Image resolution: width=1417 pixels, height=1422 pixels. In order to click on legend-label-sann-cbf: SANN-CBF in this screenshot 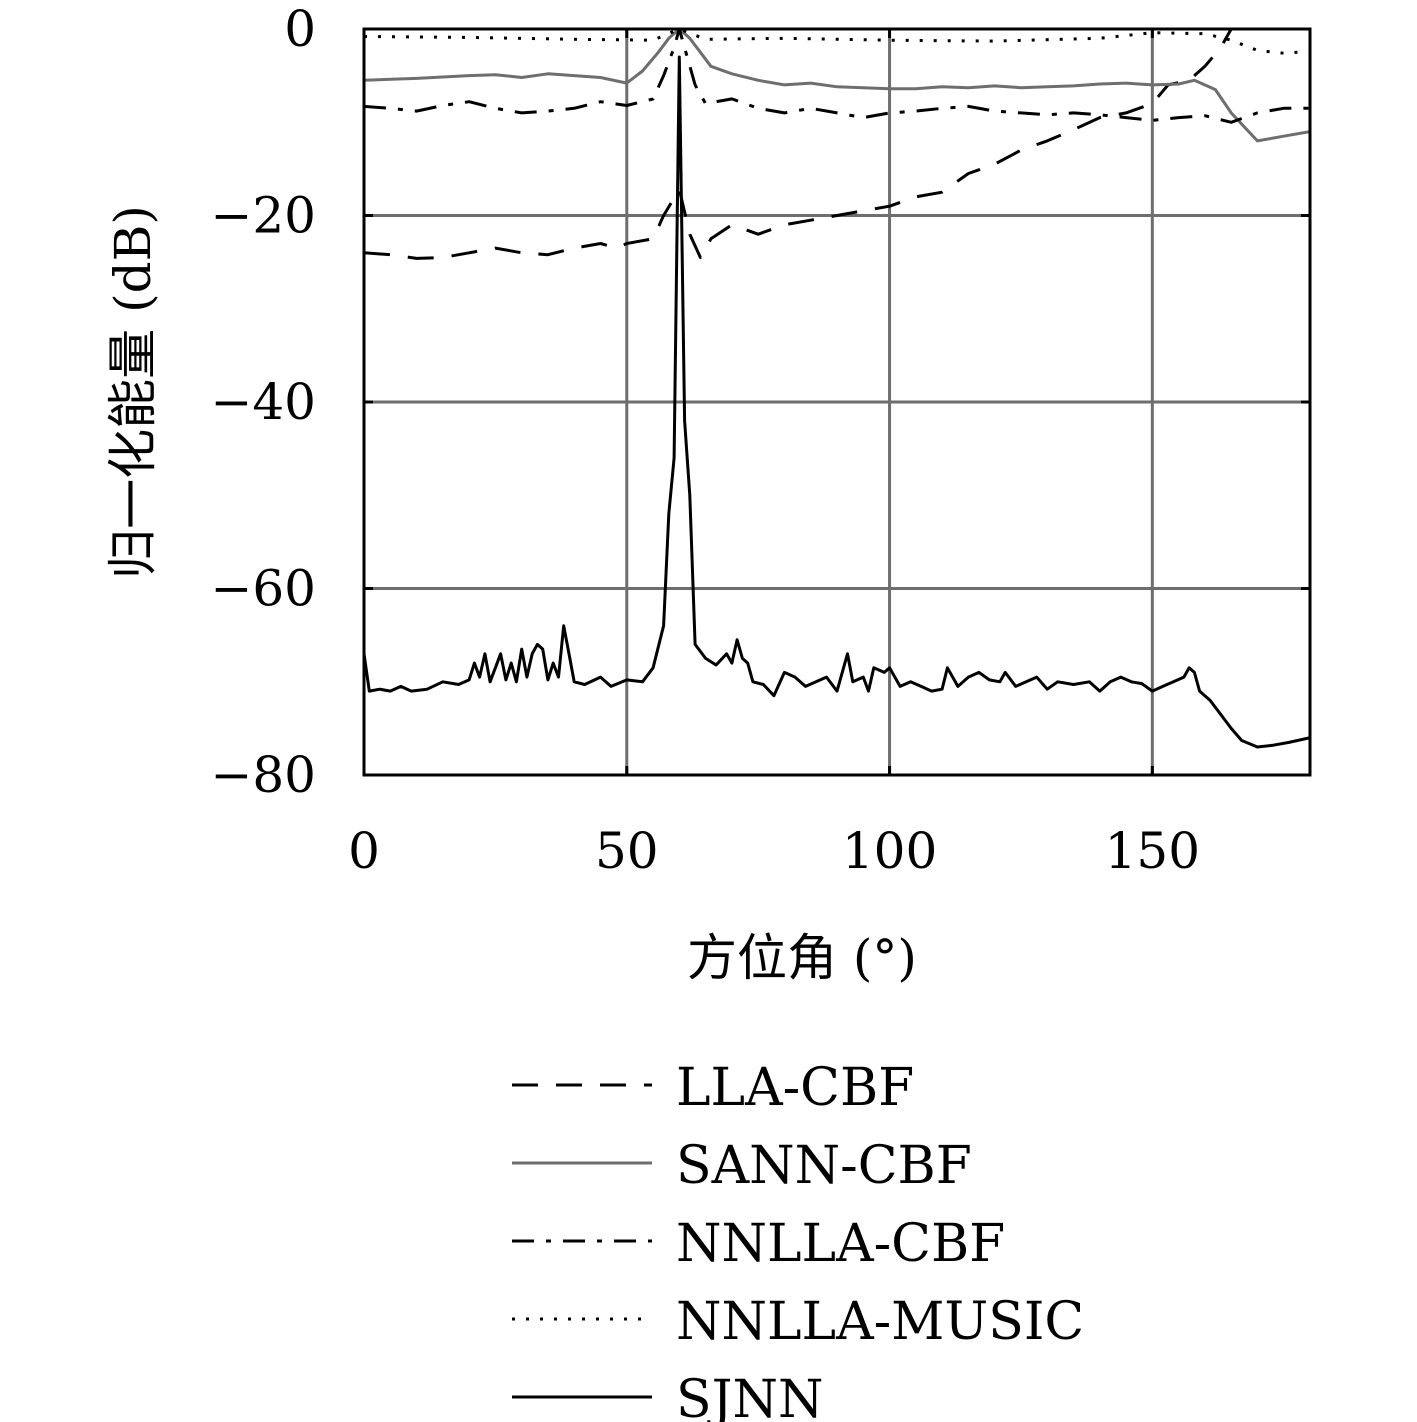, I will do `click(824, 1166)`.